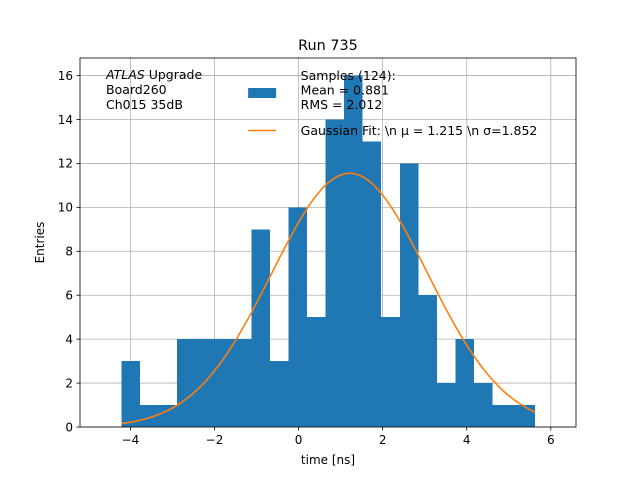 This screenshot has height=480, width=640. Describe the element at coordinates (69, 427) in the screenshot. I see `y-tick-label: 0` at that location.